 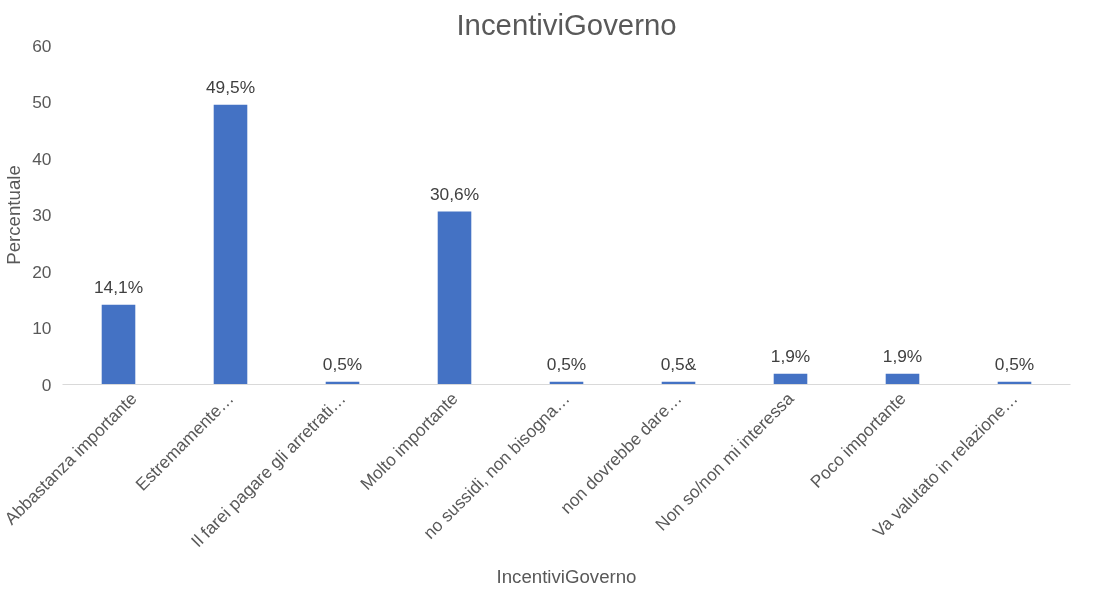 I want to click on chart-title: IncentiviGoverno, so click(x=566, y=24).